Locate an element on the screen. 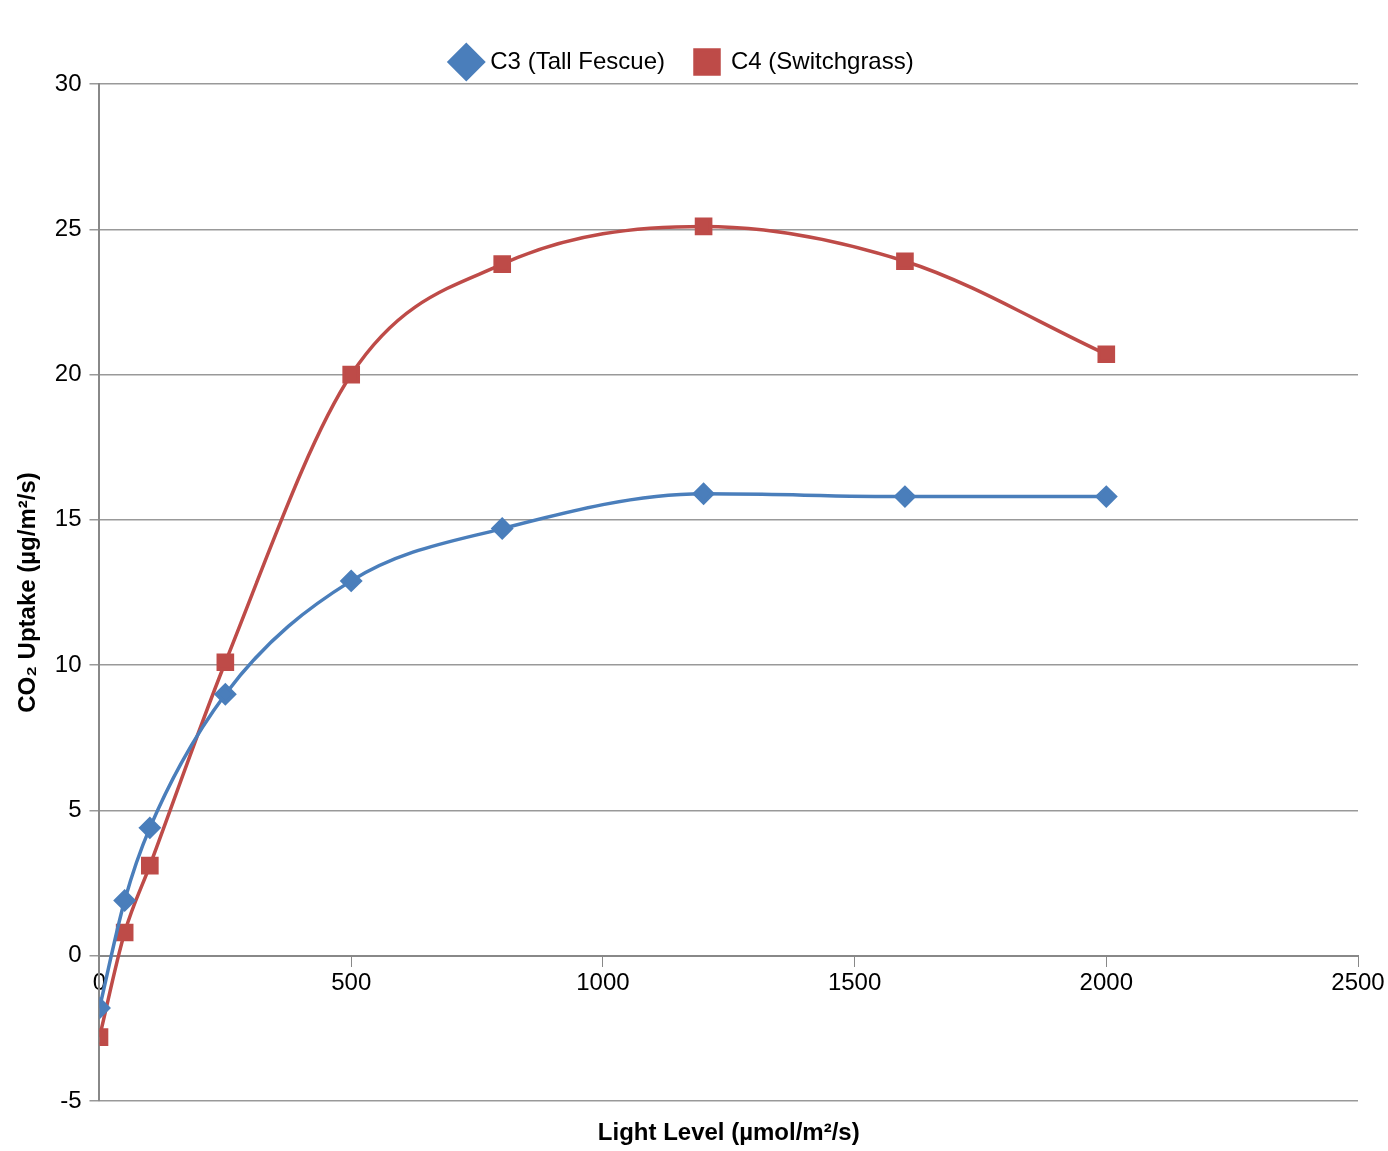 The width and height of the screenshot is (1388, 1151). x-tick-label: 2500 is located at coordinates (1358, 981).